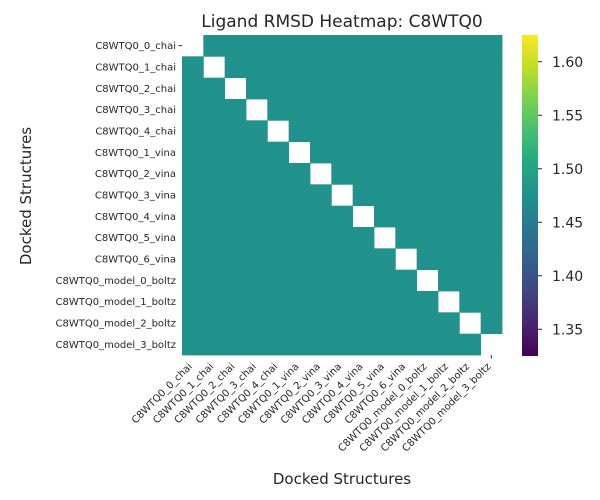 The width and height of the screenshot is (600, 500). I want to click on row-tick-label: C8WTQ0_1_chai, so click(135, 68).